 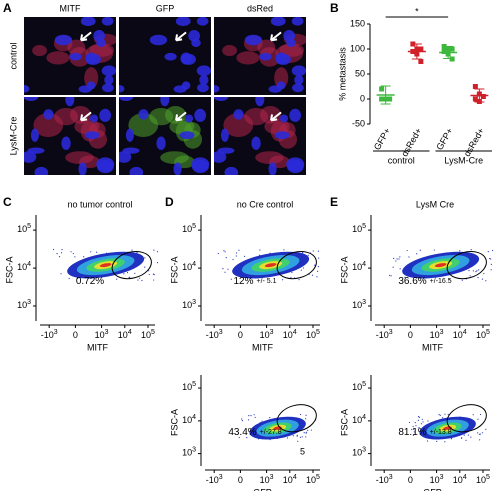 What do you see at coordinates (411, 142) in the screenshot?
I see `category-label: dsRed+` at bounding box center [411, 142].